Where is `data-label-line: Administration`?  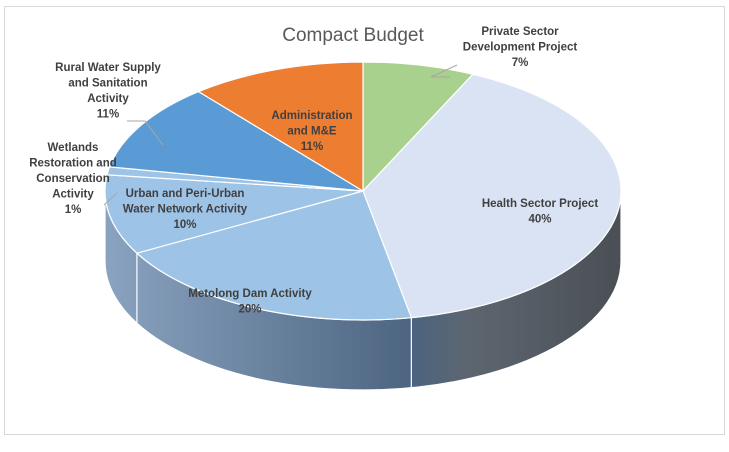
data-label-line: Administration is located at coordinates (311, 116).